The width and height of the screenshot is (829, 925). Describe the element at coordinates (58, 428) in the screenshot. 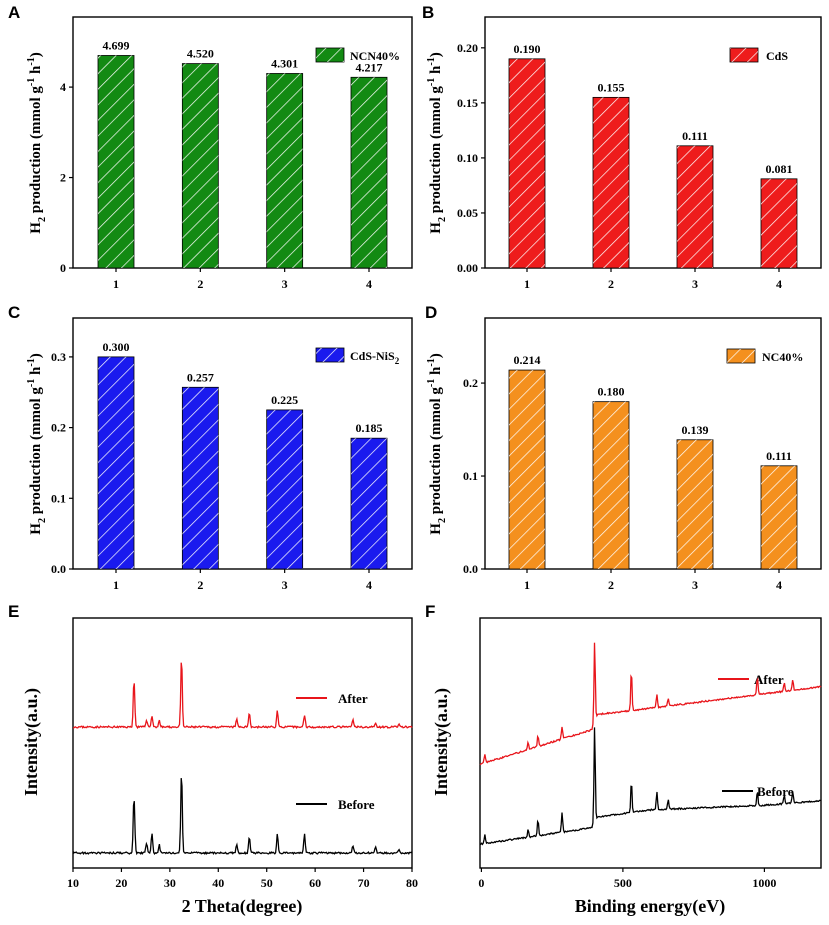

I see `y-tick-label-c-2: 0.2` at that location.